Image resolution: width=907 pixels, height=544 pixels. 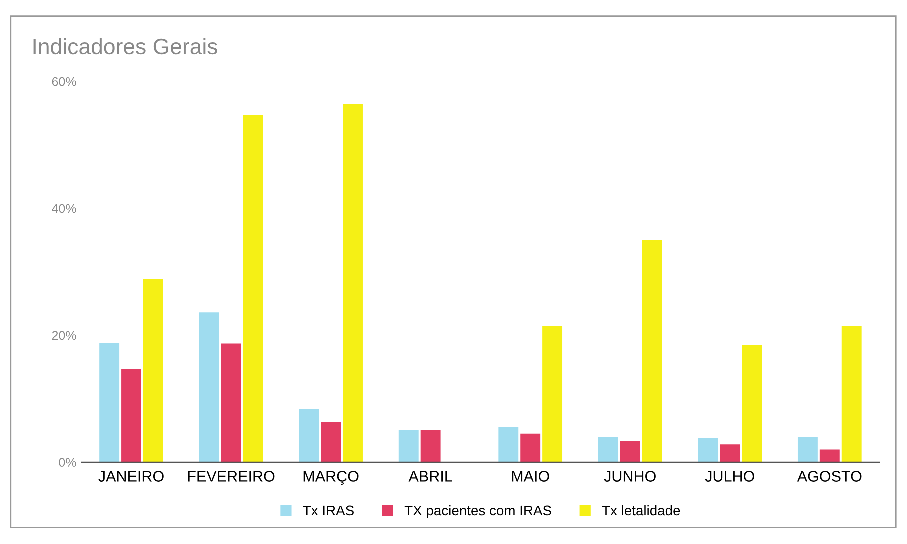 I want to click on x-tick-label: ABRIL, so click(x=430, y=476).